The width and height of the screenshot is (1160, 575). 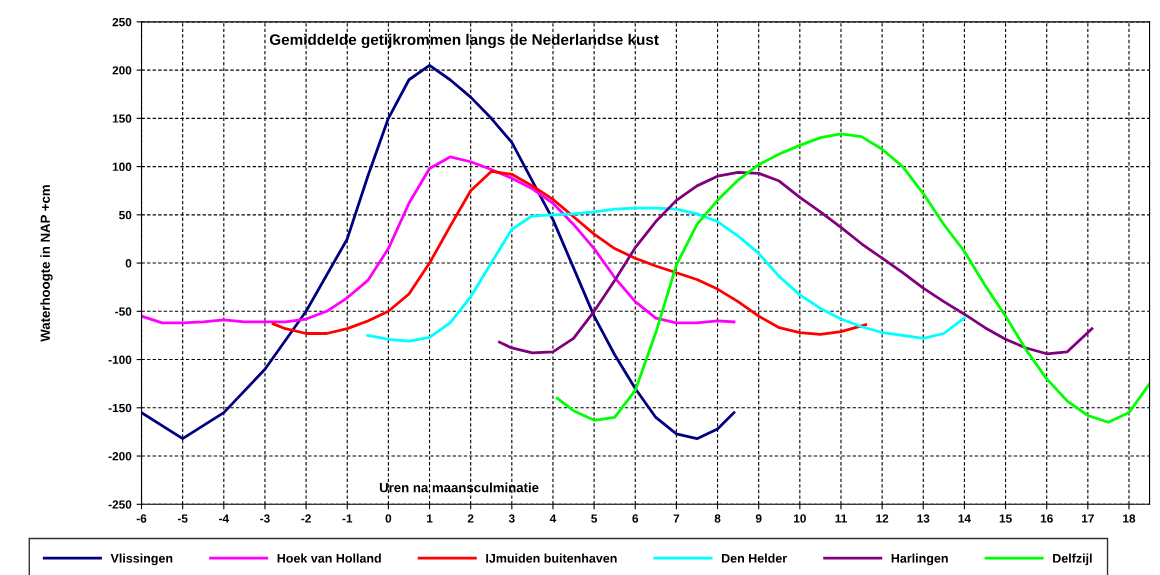 I want to click on y-tick-label: 200, so click(x=122, y=70).